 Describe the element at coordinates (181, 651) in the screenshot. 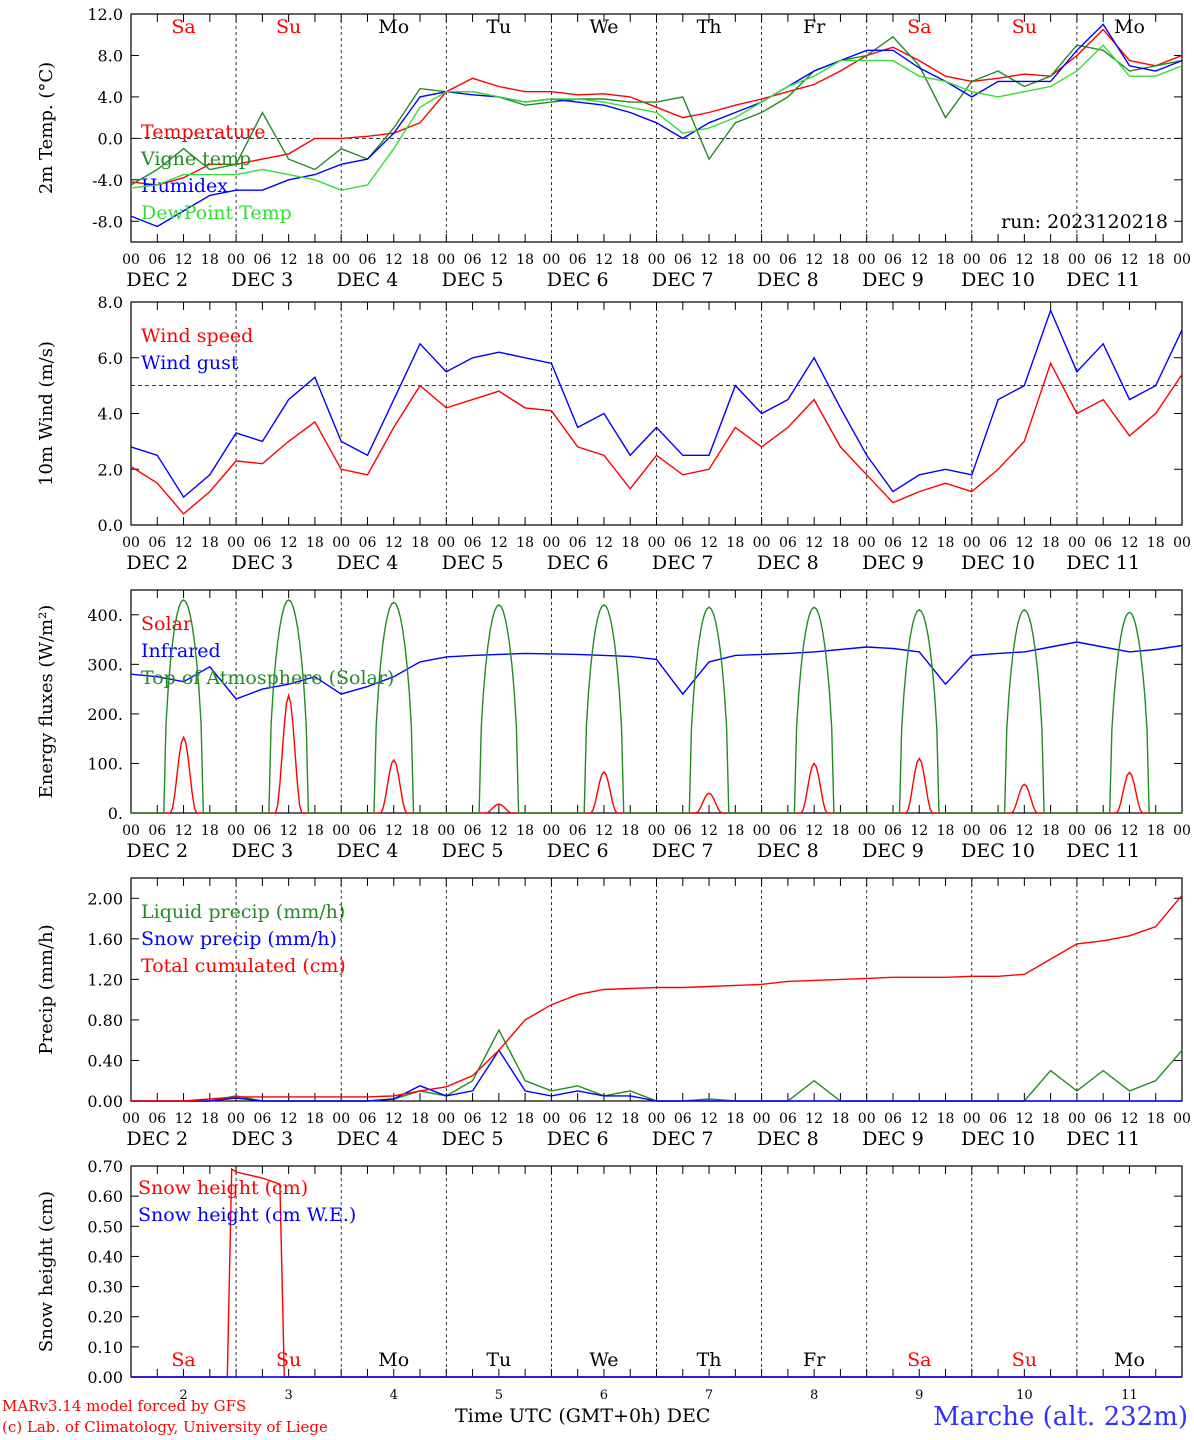

I see `legend-entry: Infrared` at that location.